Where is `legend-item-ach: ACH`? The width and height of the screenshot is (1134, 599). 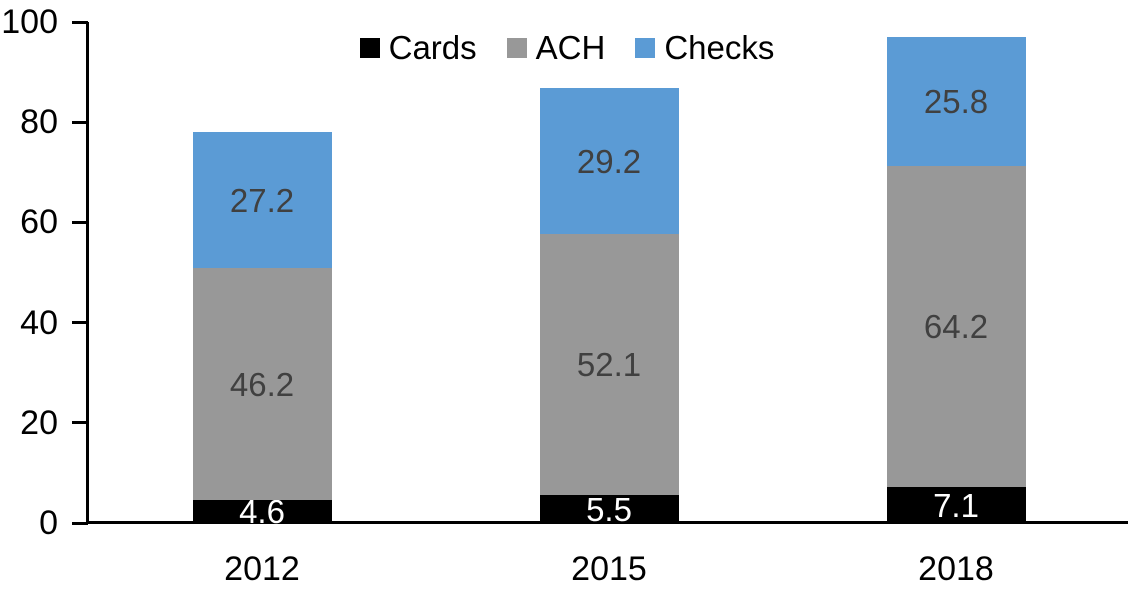 legend-item-ach: ACH is located at coordinates (556, 47).